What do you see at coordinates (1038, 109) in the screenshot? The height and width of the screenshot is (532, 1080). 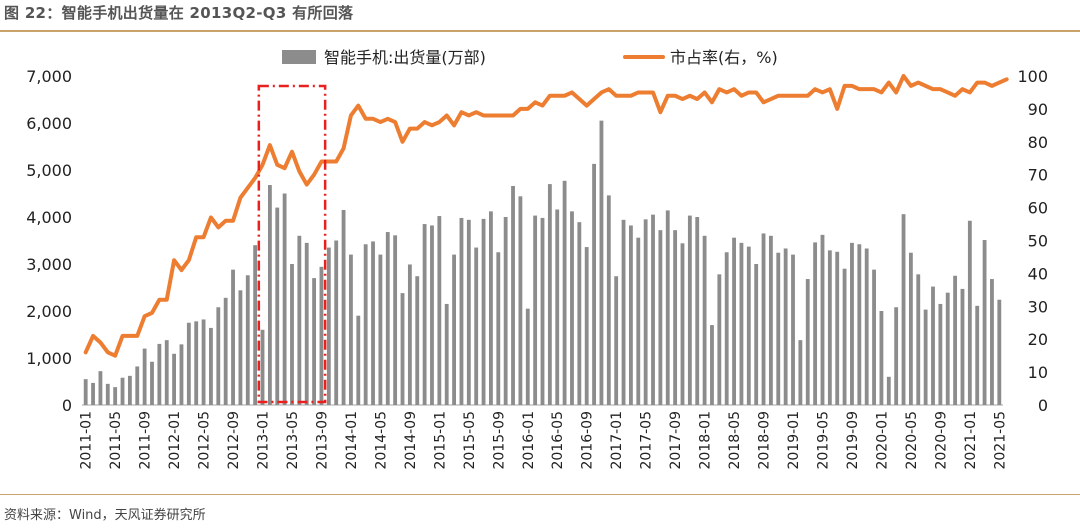 I see `y-right-tick-label: 90` at bounding box center [1038, 109].